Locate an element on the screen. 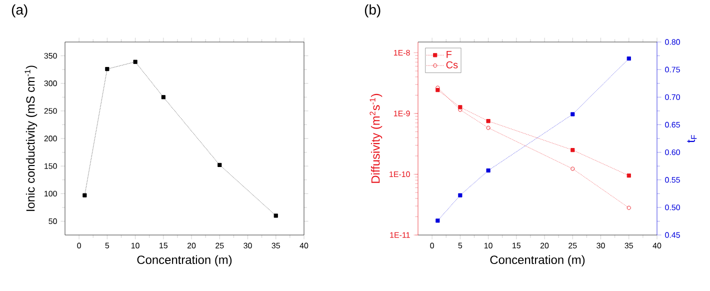 The height and width of the screenshot is (291, 710). y-axis-title: Ionic conductivity (mS cm$^{-1}$) is located at coordinates (31, 138).